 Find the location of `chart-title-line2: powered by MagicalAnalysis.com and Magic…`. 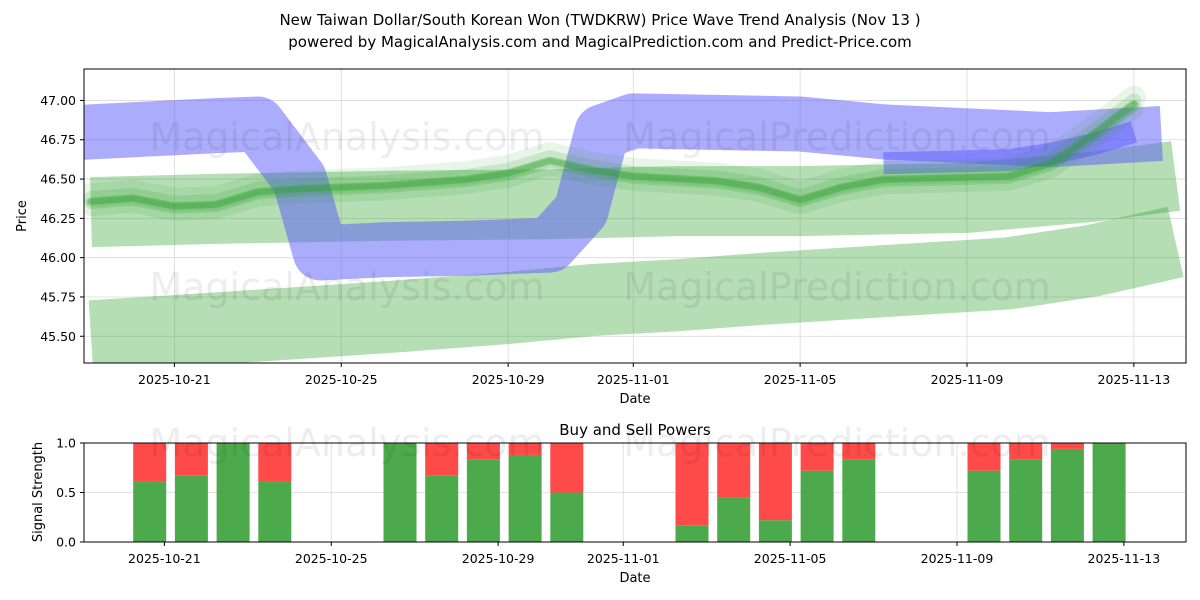

chart-title-line2: powered by MagicalAnalysis.com and Magic… is located at coordinates (600, 42).